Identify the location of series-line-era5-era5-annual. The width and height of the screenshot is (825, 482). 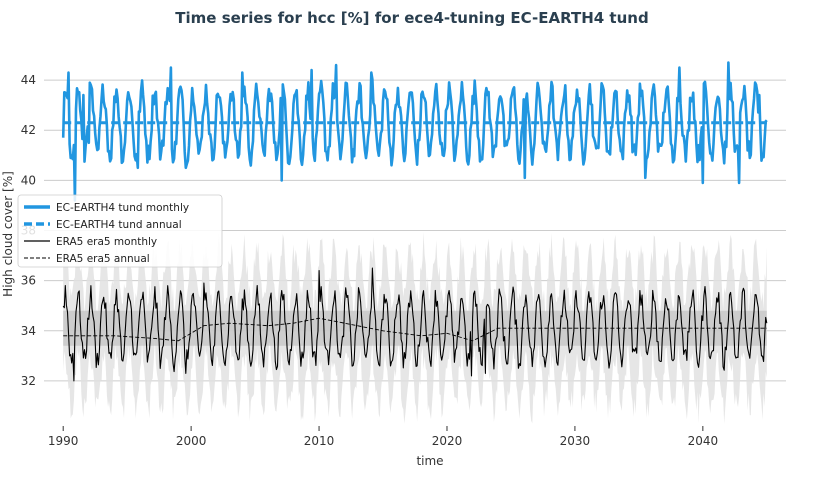
(415, 329).